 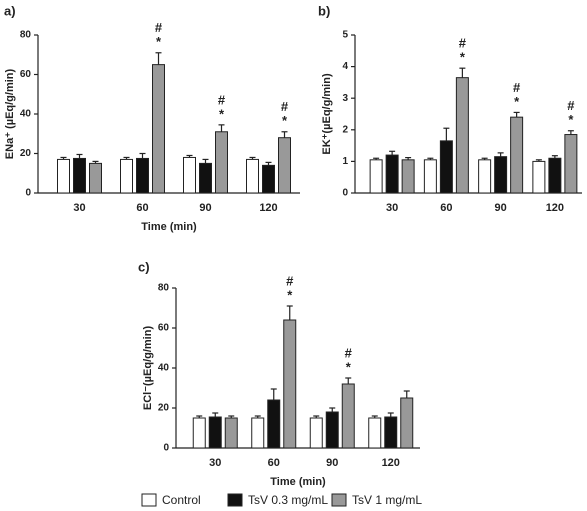 I want to click on y-tick-label: 5, so click(x=345, y=35).